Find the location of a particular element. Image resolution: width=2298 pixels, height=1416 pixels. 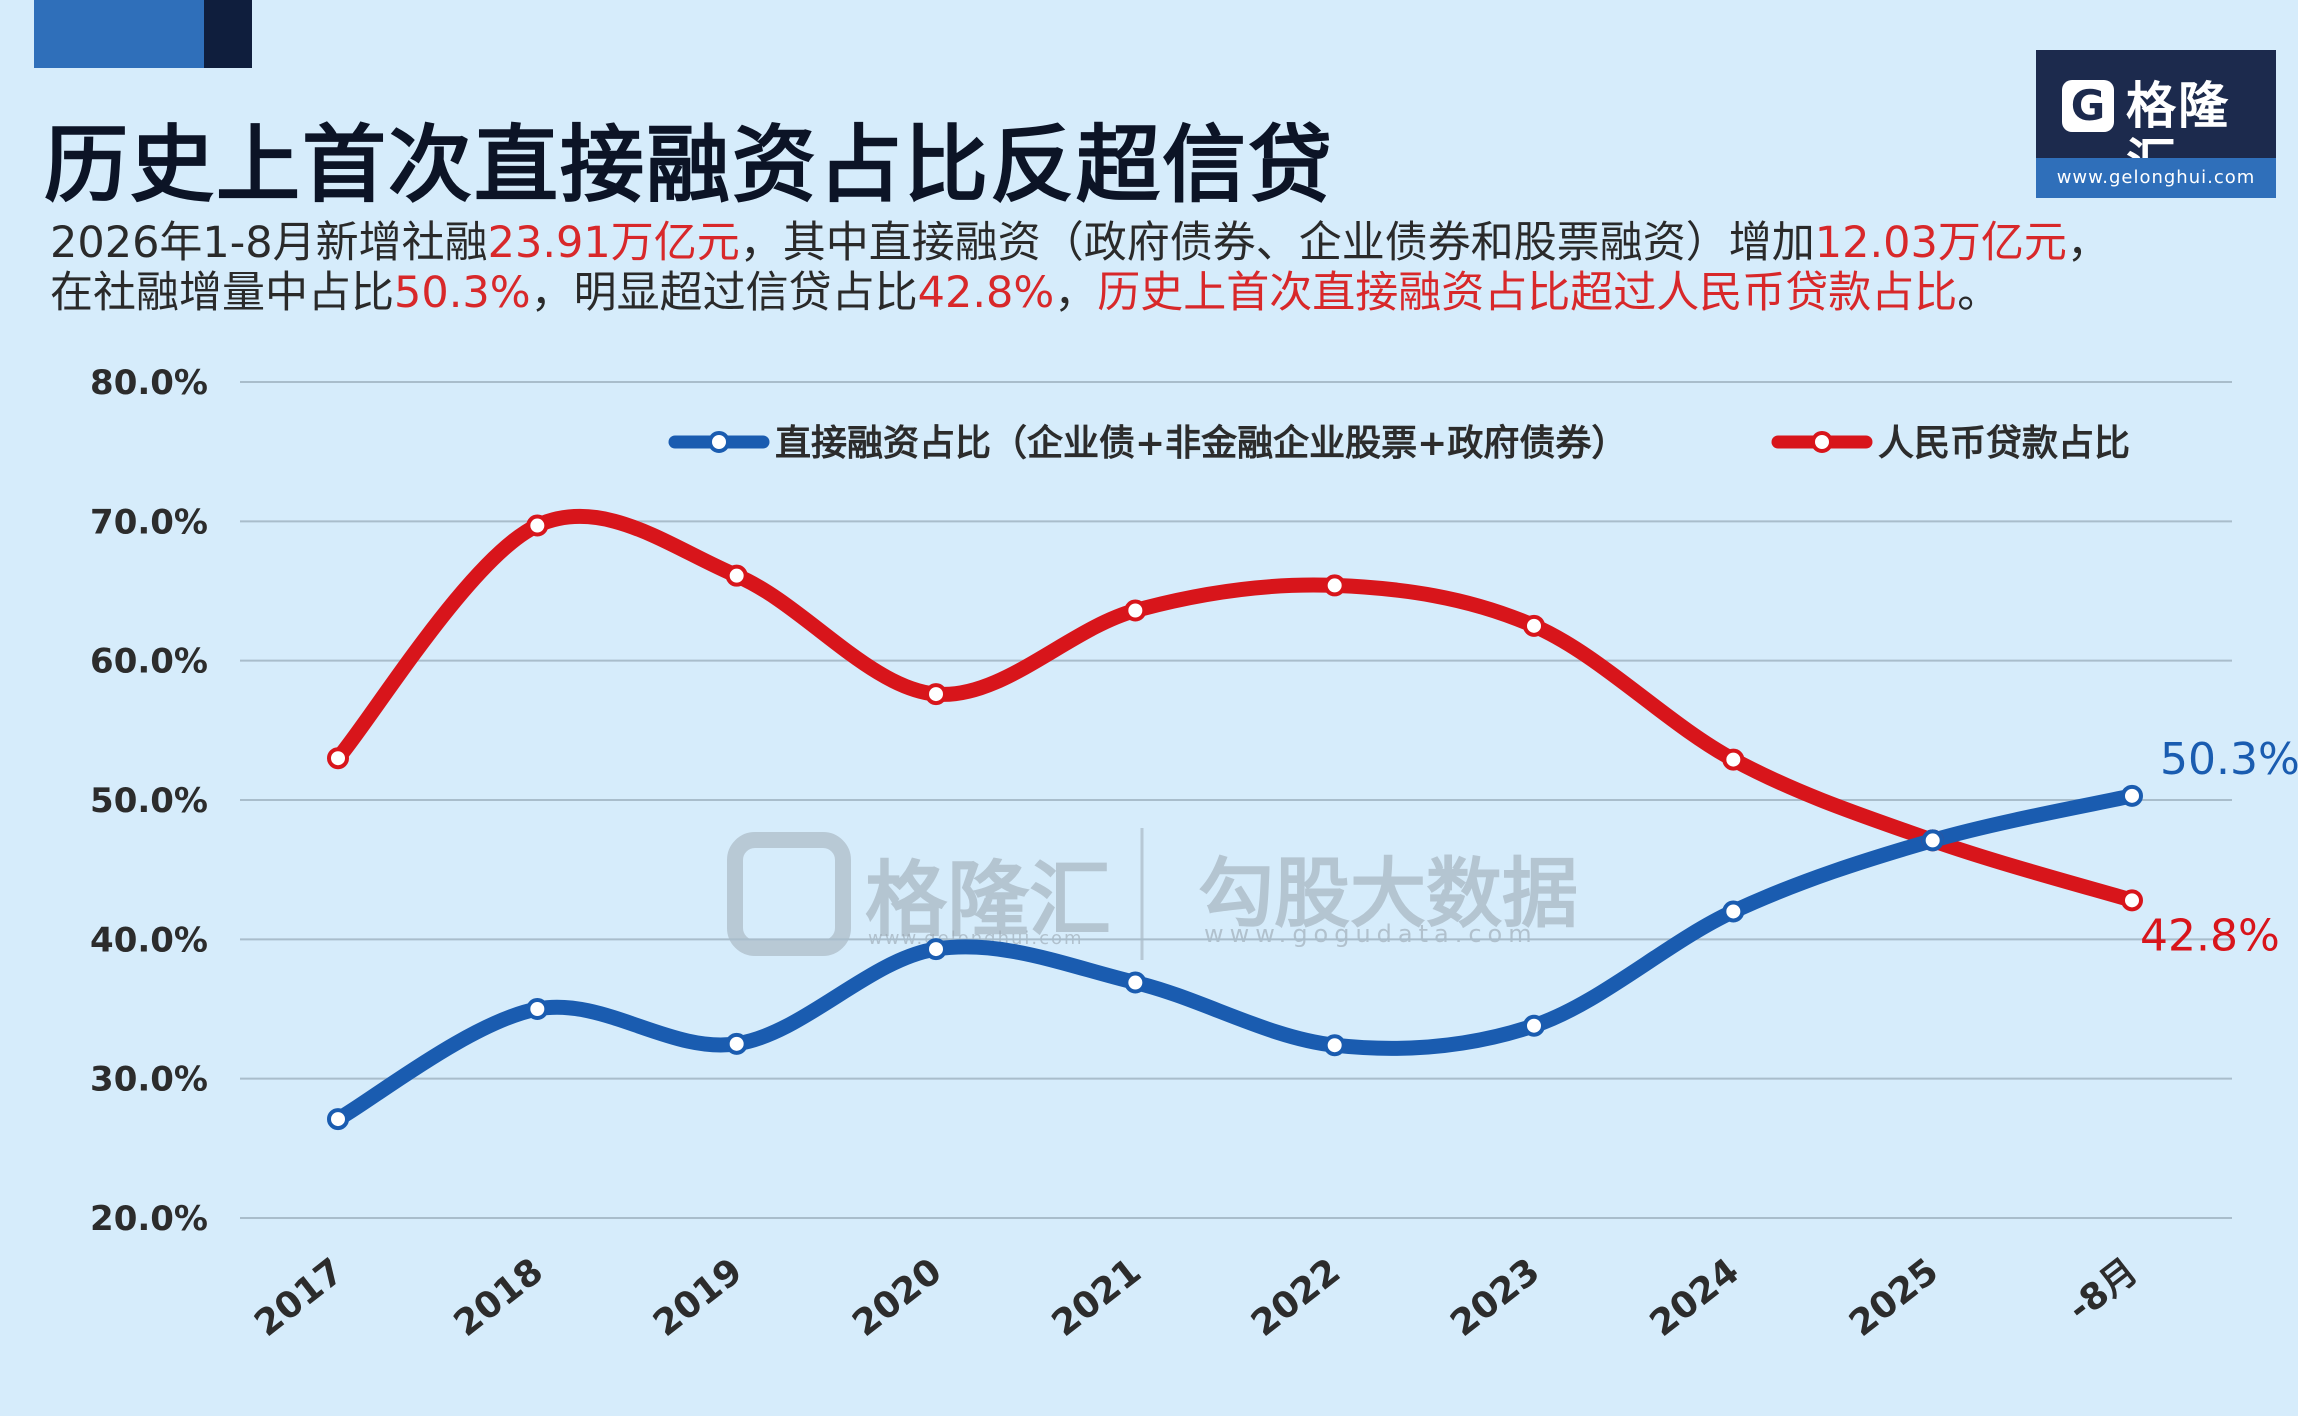

chart-legend: 直接融资占比（企业债+非金融企业股票+政府债券） 人民币贷款占比 is located at coordinates (1399, 443).